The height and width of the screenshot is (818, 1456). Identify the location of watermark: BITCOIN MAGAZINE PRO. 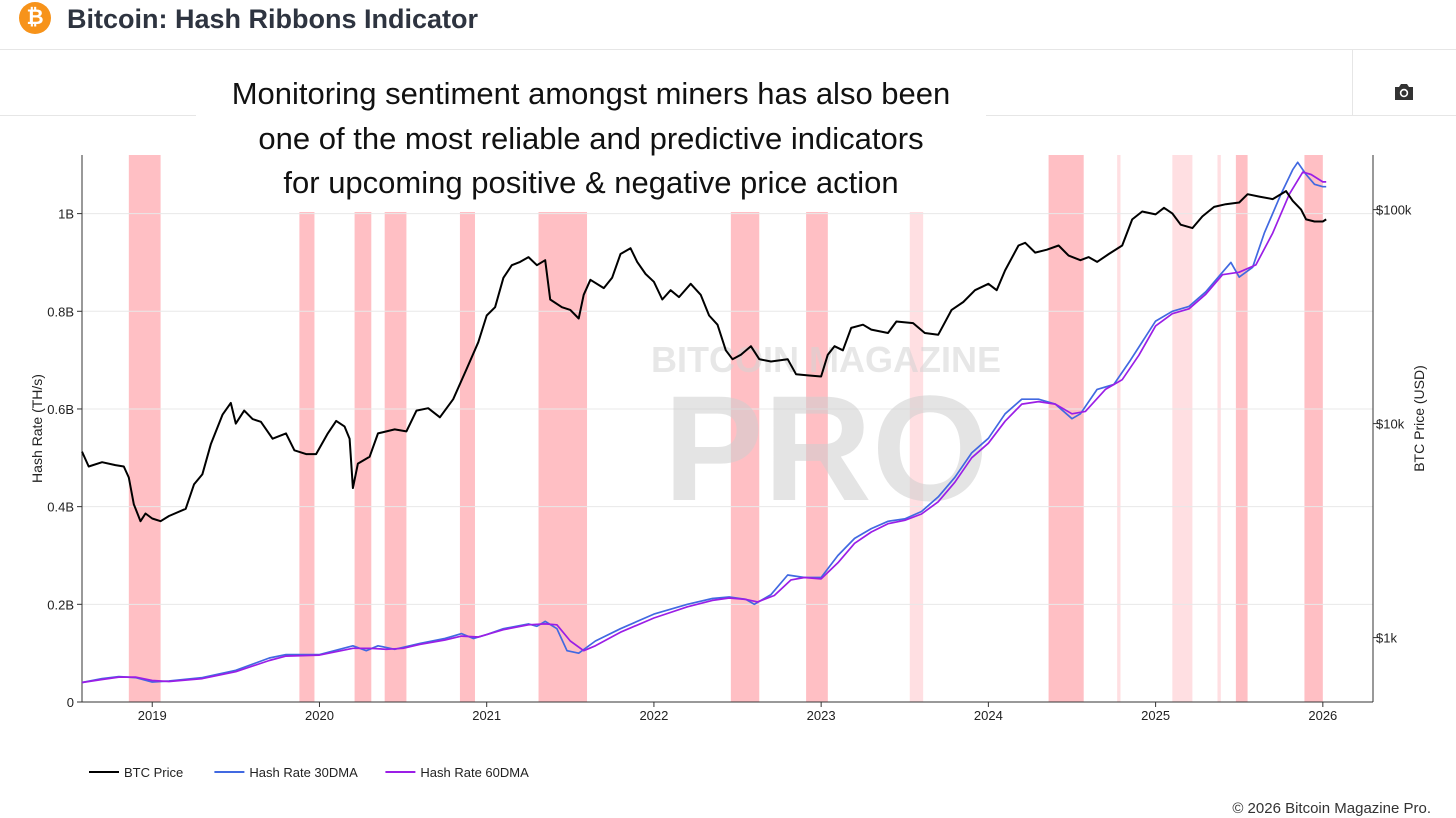
(826, 435).